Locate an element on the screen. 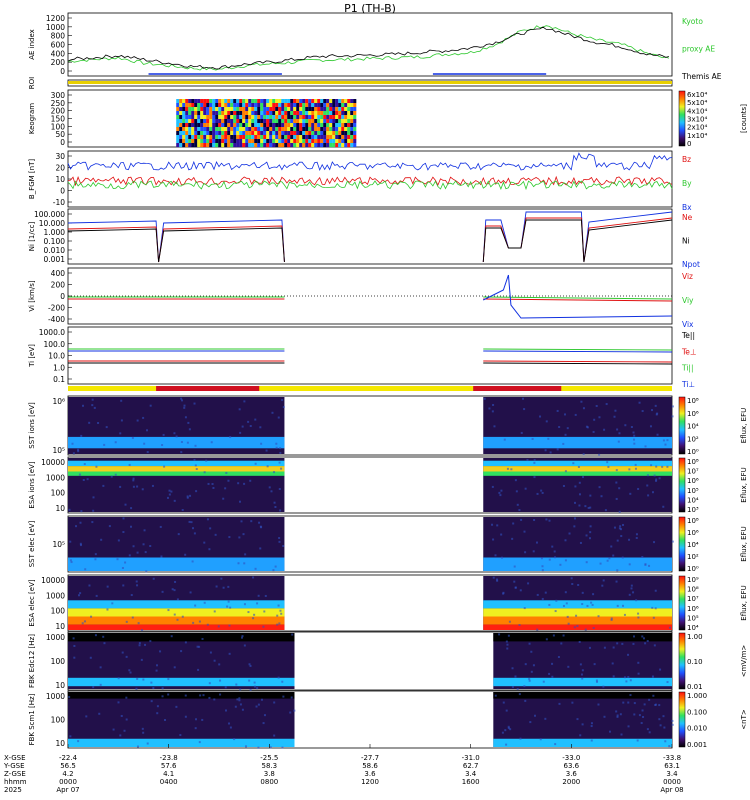 This screenshot has width=750, height=800. xaxis-row-label: Y-GSE is located at coordinates (14, 766).